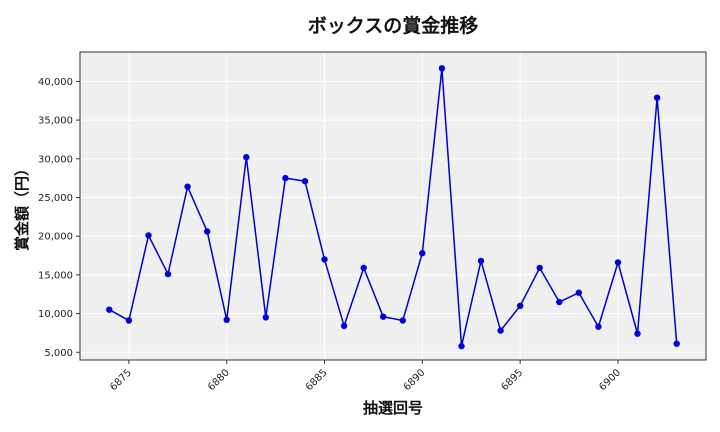 The height and width of the screenshot is (432, 720). Describe the element at coordinates (55, 314) in the screenshot. I see `y-tick-label: 10,000` at that location.